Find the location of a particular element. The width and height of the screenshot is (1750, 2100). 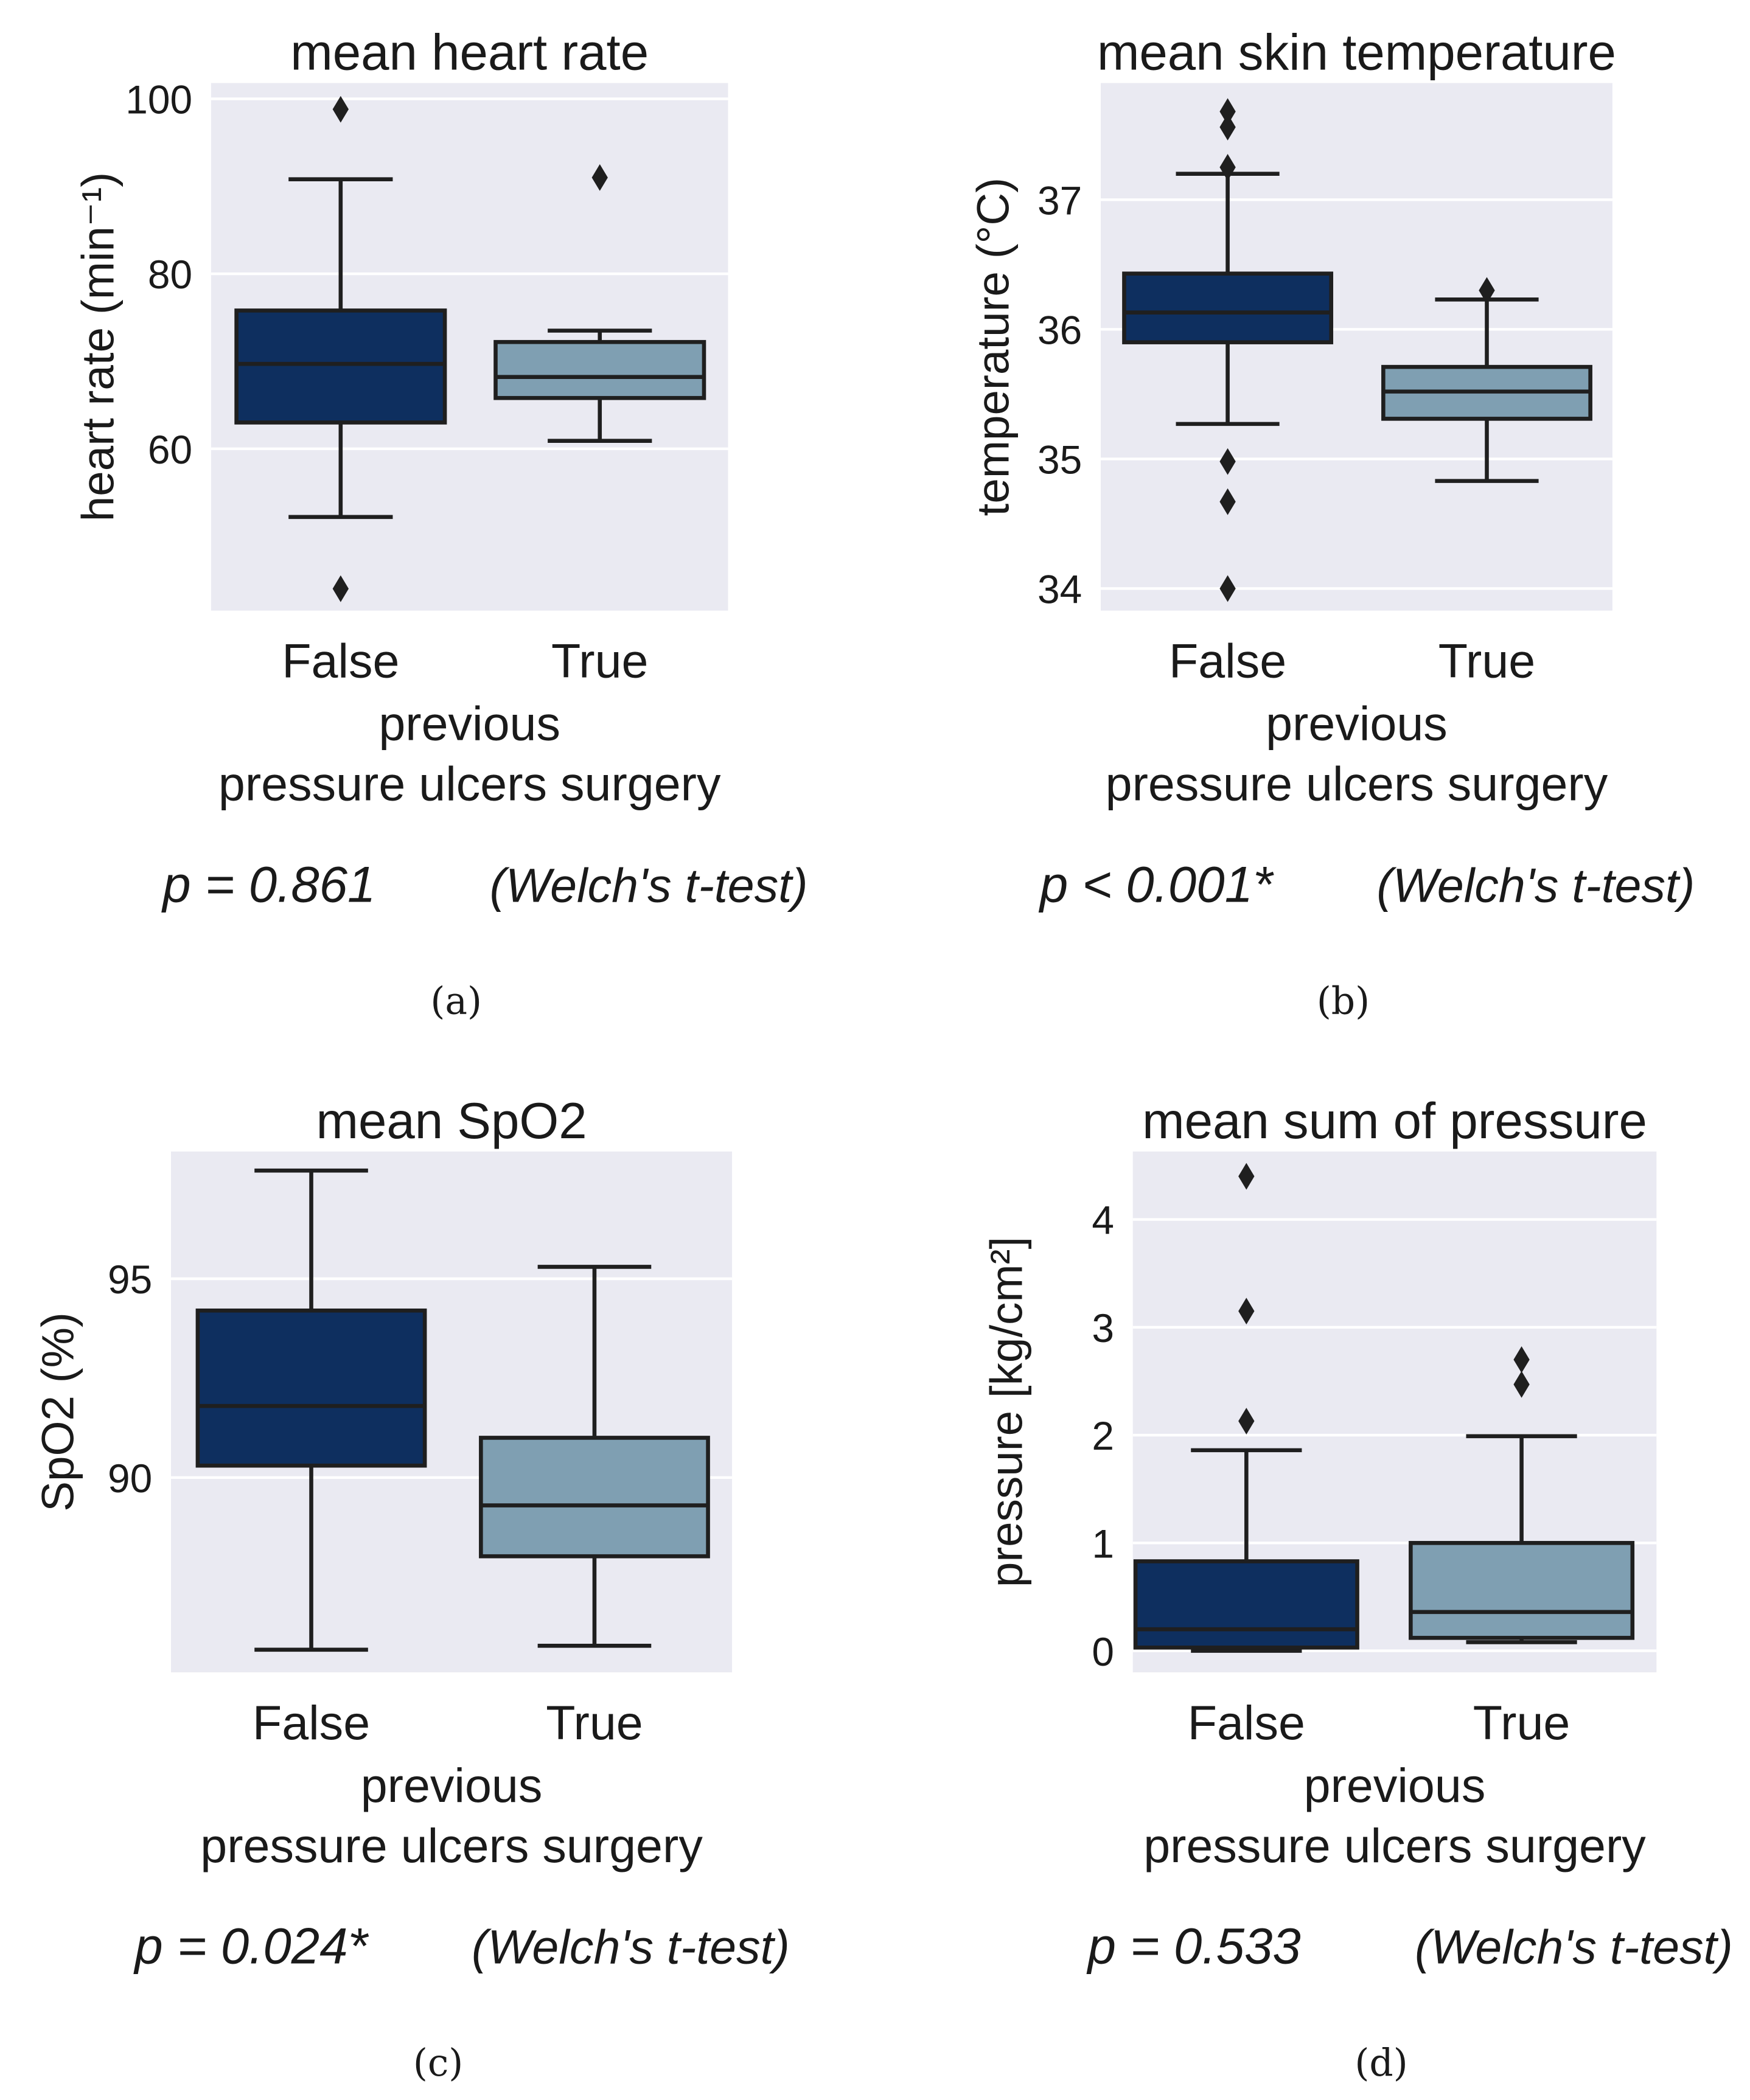

p-value: p = 0.024* is located at coordinates (251, 1946).